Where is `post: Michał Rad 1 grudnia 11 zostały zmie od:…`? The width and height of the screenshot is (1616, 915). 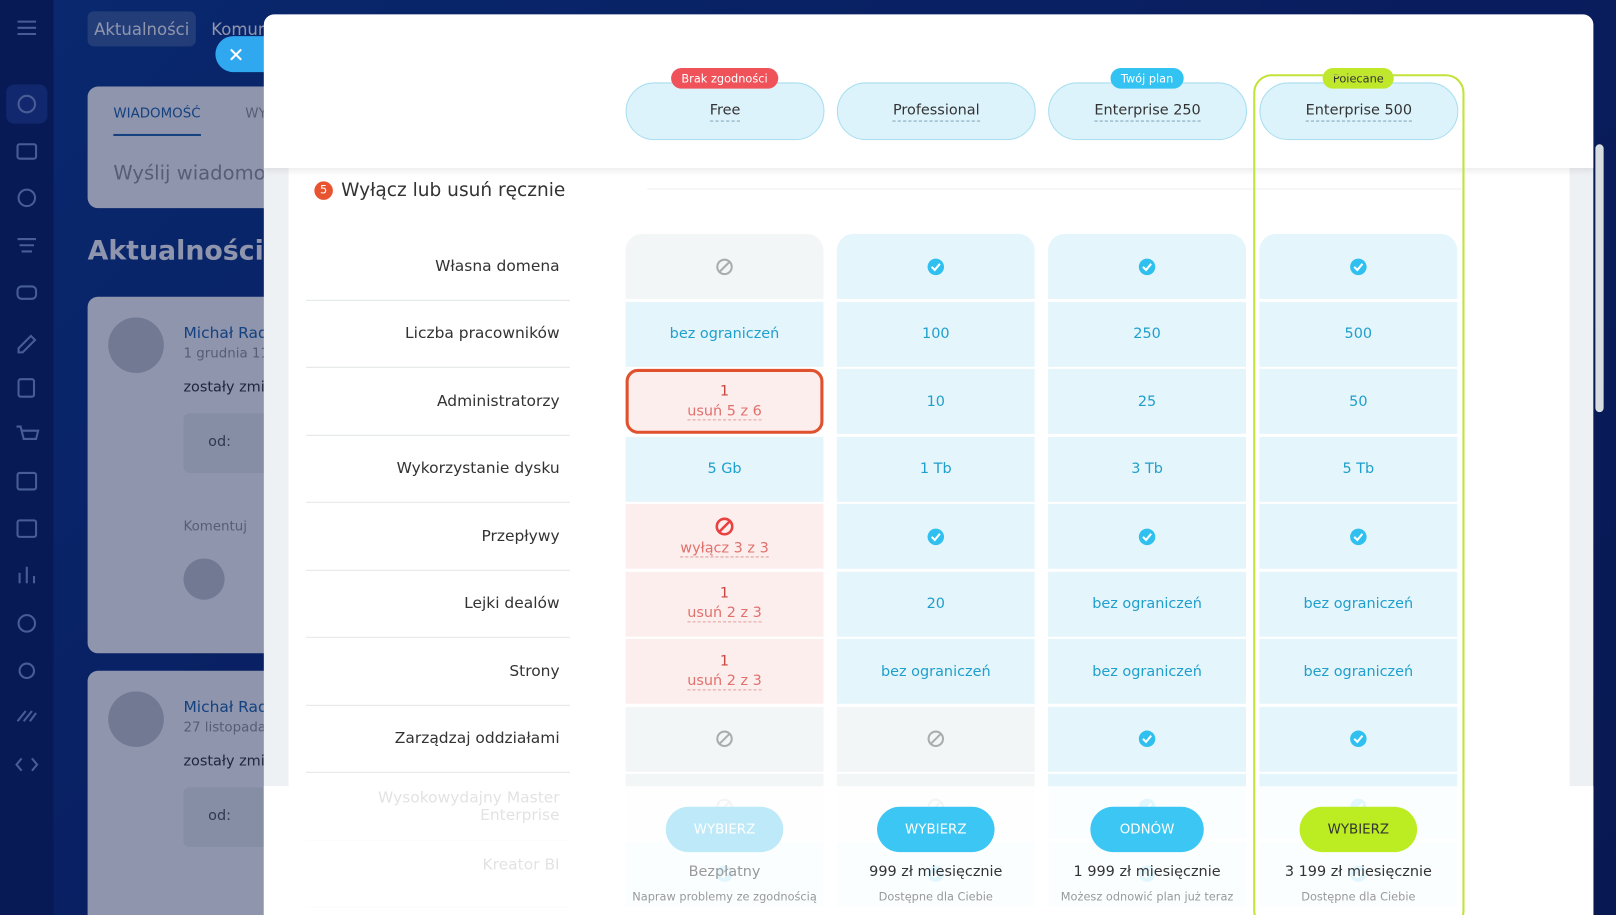
post: Michał Rad 1 grudnia 11 zostały zmie od:… is located at coordinates (197, 475).